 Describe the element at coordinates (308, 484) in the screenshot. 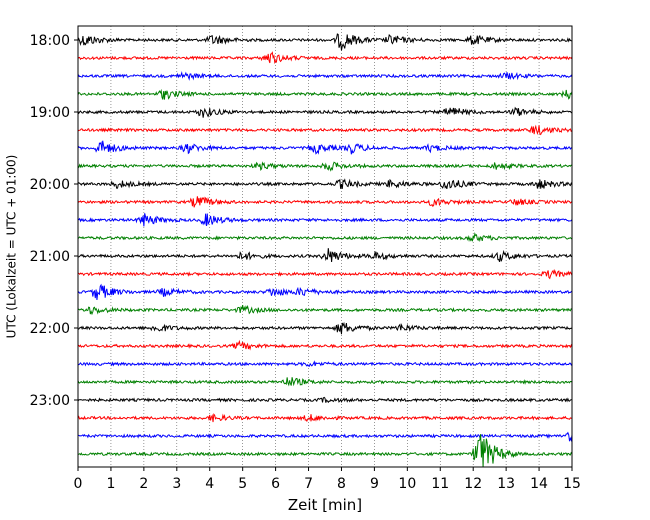

I see `x-tick-label: 7` at that location.